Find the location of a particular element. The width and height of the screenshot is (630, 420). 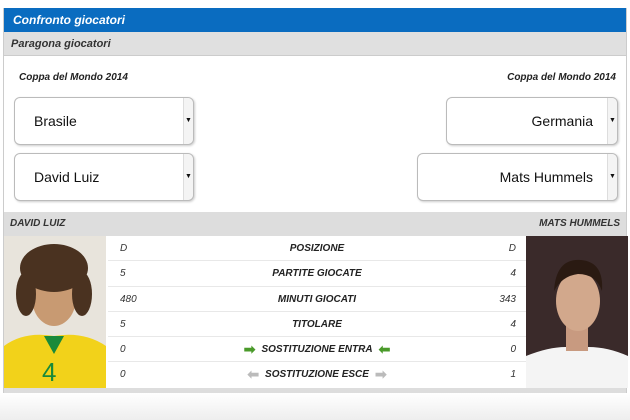

left-player-select: David Luiz ▼ is located at coordinates (104, 177).